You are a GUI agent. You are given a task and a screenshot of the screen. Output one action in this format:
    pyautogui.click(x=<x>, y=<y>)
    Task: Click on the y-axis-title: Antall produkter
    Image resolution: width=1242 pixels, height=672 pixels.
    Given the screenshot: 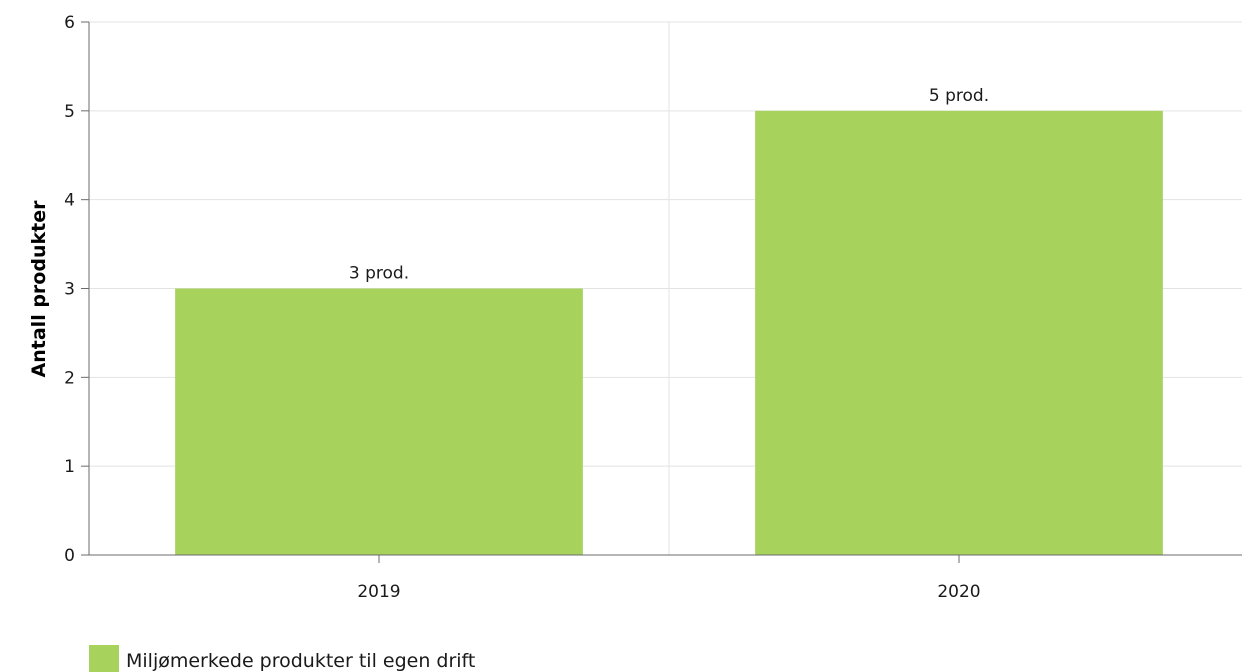 What is the action you would take?
    pyautogui.click(x=39, y=289)
    